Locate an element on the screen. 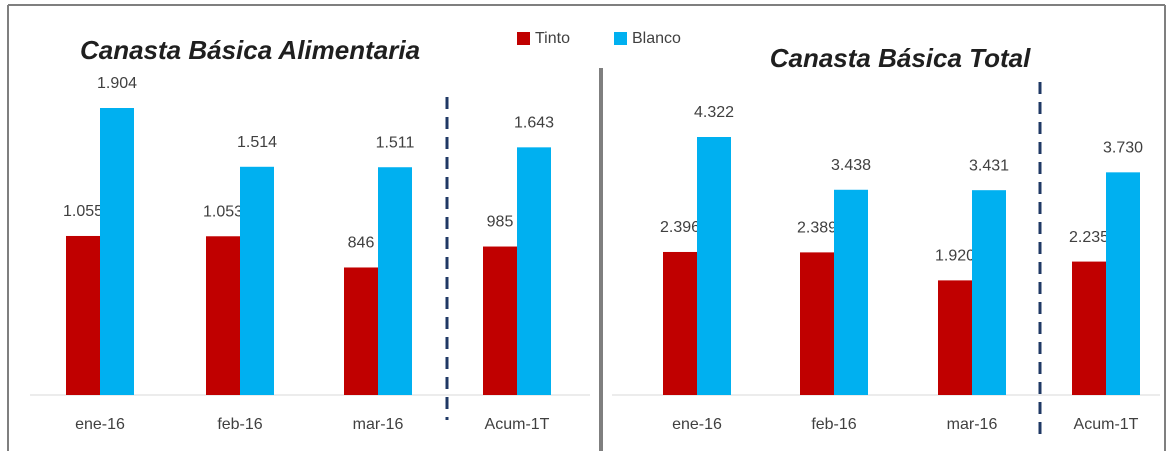 Image resolution: width=1170 pixels, height=451 pixels. data-label: 4.322 is located at coordinates (714, 112).